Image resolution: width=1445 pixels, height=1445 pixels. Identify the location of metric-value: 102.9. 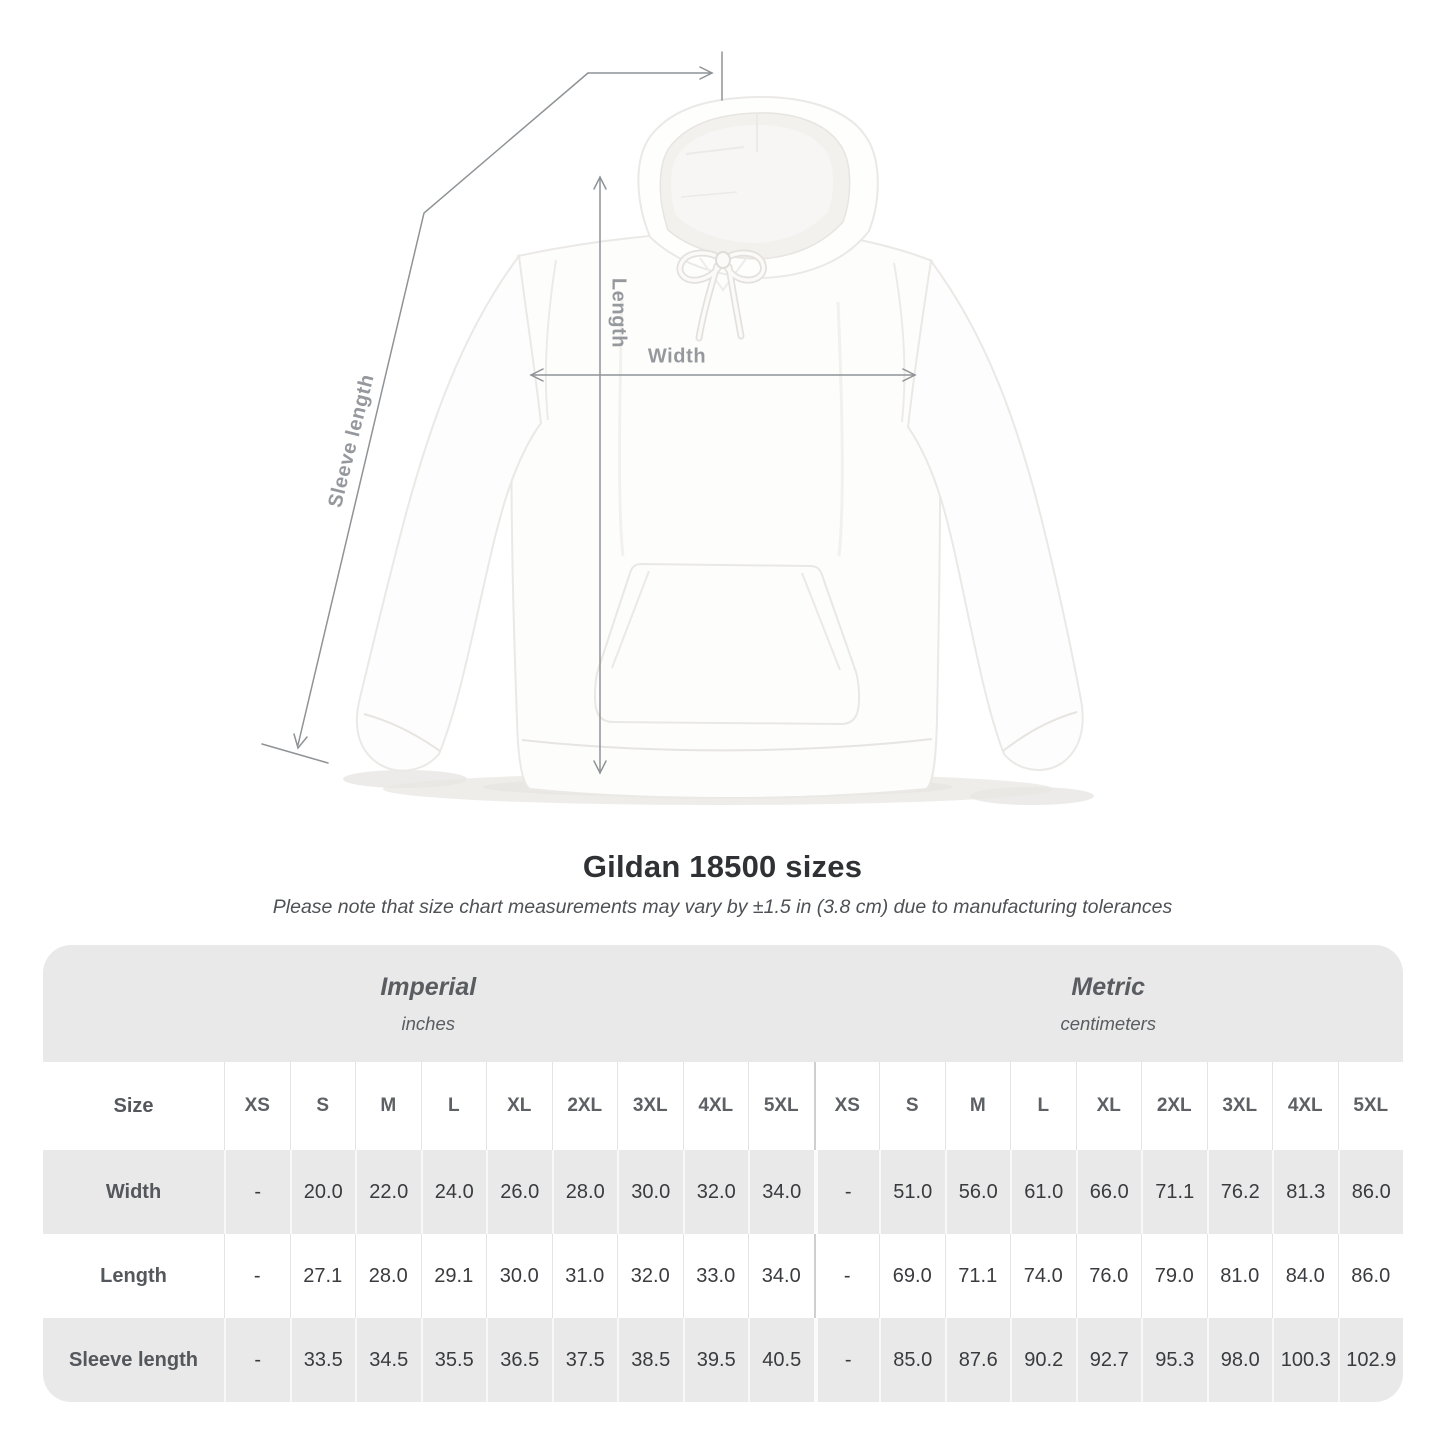
(1370, 1360).